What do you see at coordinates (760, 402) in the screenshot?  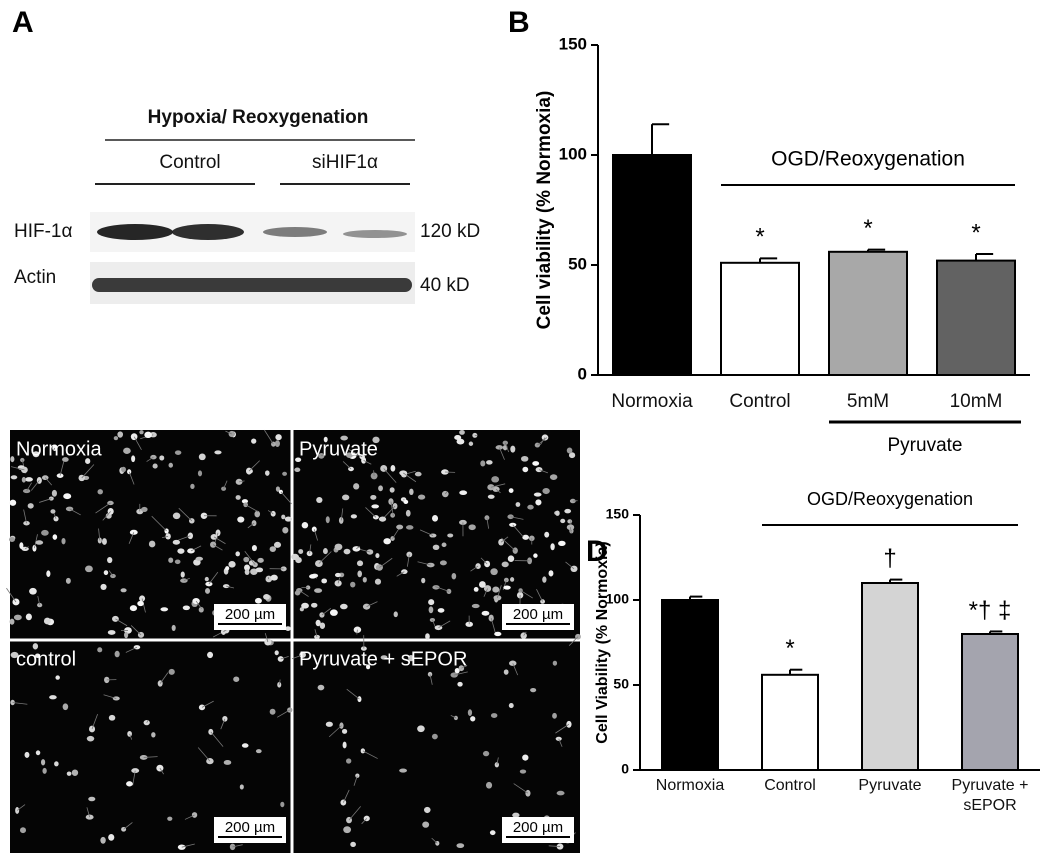 I see `x-tick-label: Control` at bounding box center [760, 402].